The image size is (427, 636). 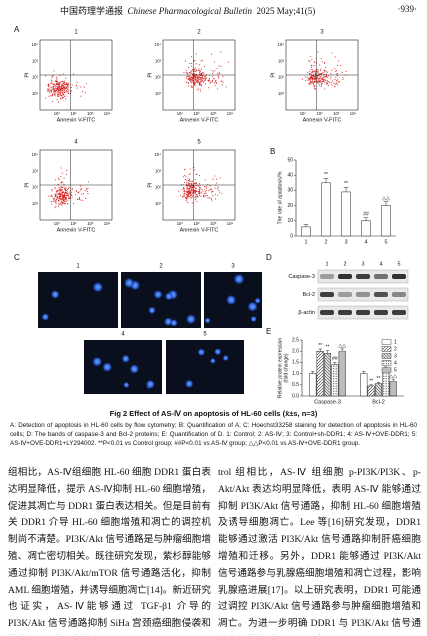 I want to click on panel-label: B, so click(x=272, y=151).